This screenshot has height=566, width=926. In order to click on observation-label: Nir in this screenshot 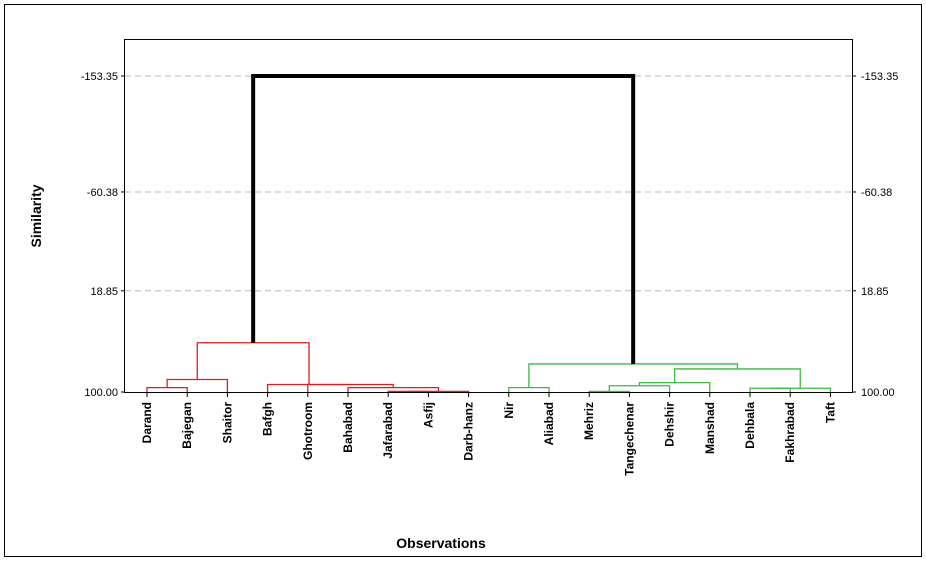, I will do `click(509, 410)`.